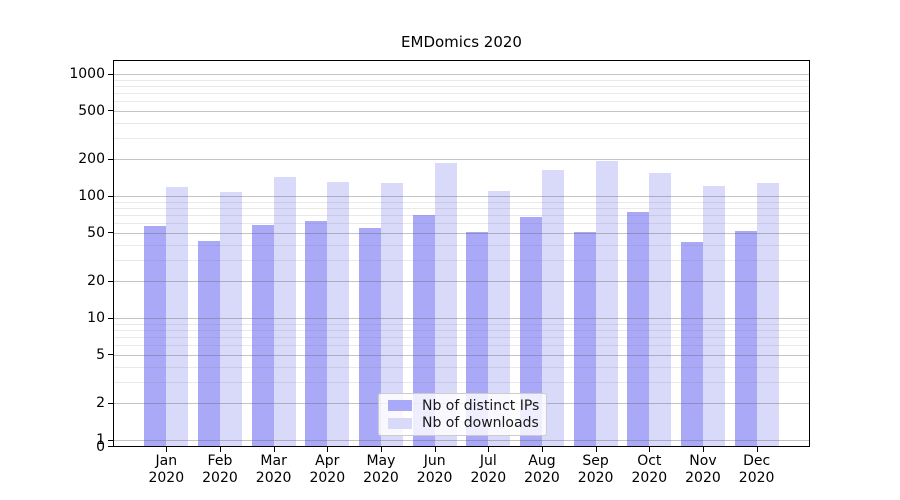  I want to click on x-tick-label: Jan 2020, so click(166, 469).